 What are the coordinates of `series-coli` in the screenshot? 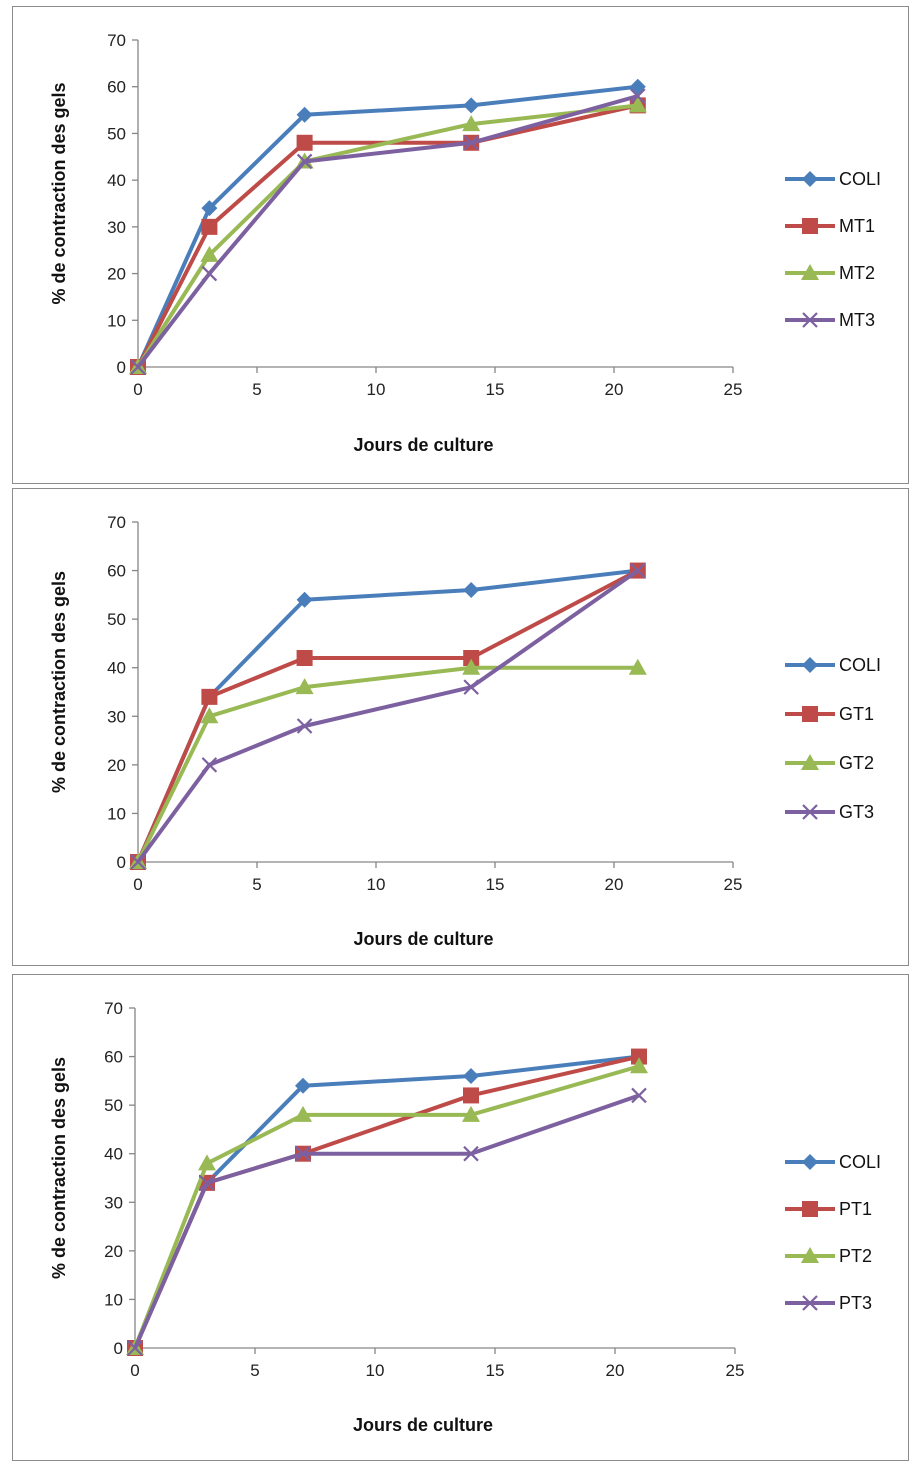 It's located at (387, 1202).